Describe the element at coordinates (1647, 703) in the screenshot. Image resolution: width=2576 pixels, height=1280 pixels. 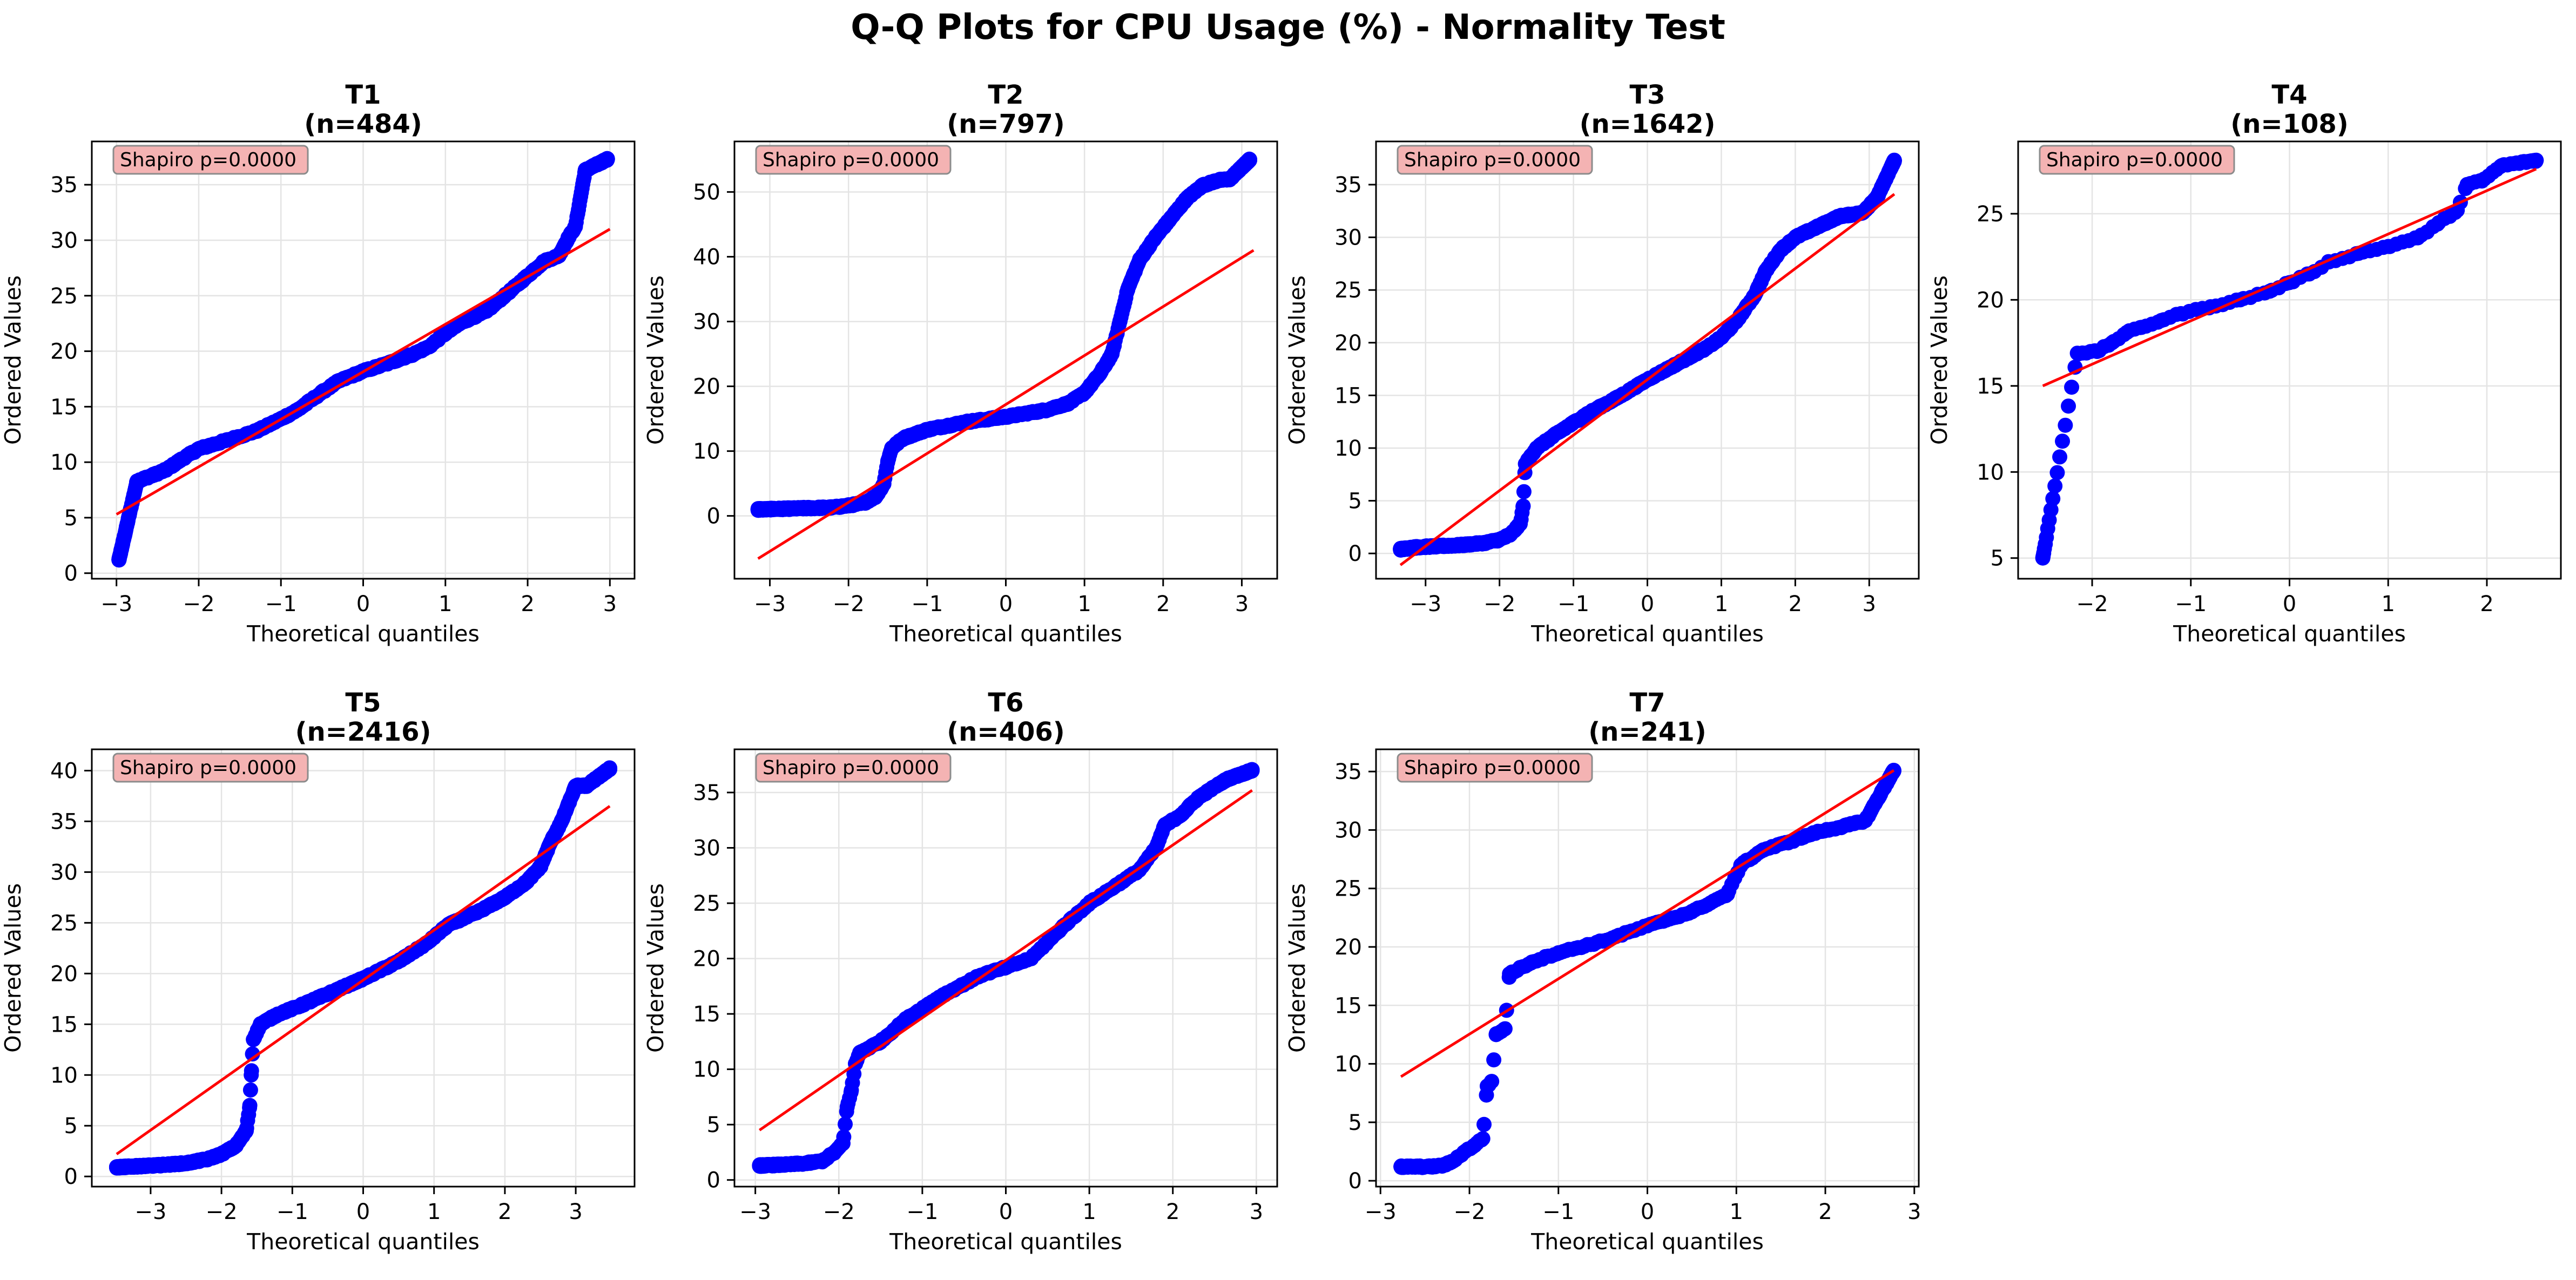
I see `subplot-title: T7` at that location.